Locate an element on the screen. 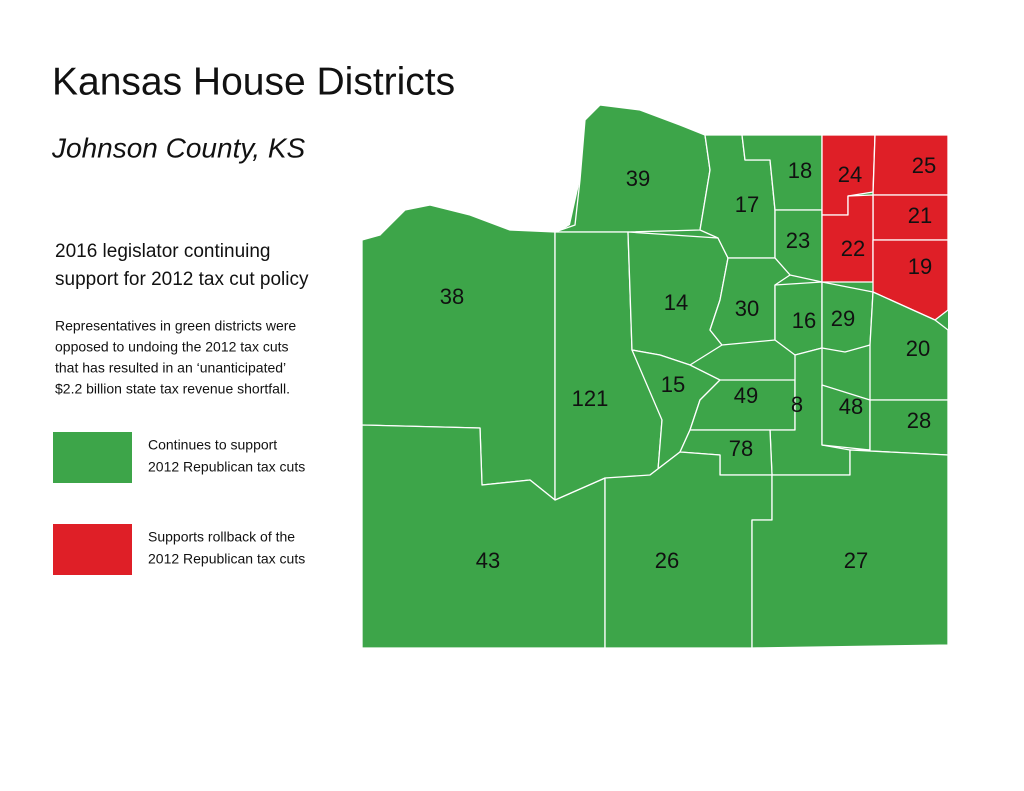  legend-label: Supports rollback of the is located at coordinates (221, 537).